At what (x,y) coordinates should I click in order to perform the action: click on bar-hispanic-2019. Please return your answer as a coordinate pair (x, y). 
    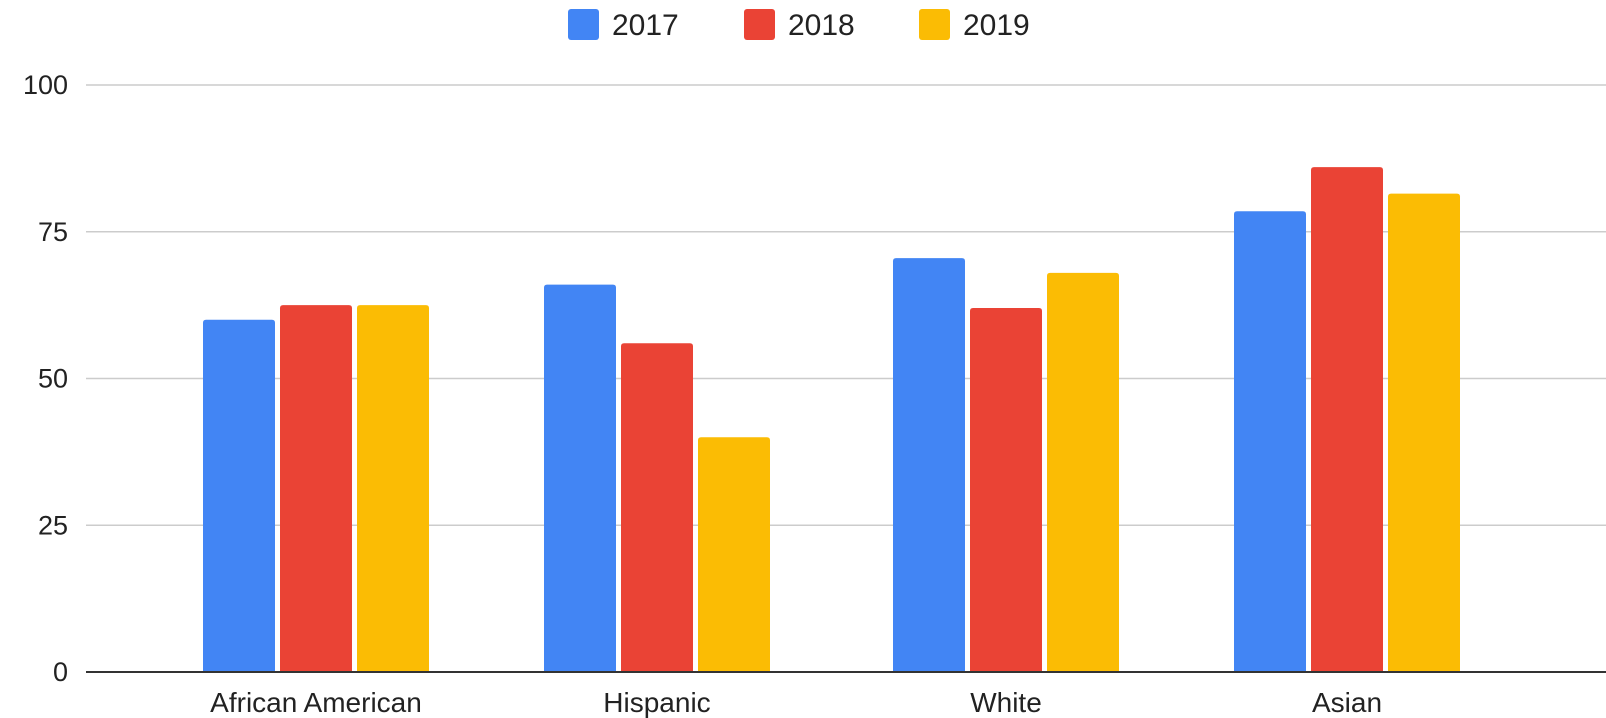
    Looking at the image, I should click on (734, 554).